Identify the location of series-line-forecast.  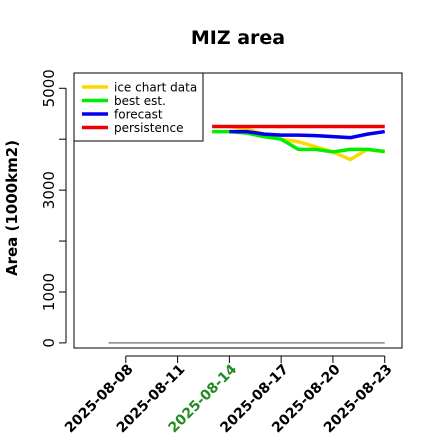
(307, 134).